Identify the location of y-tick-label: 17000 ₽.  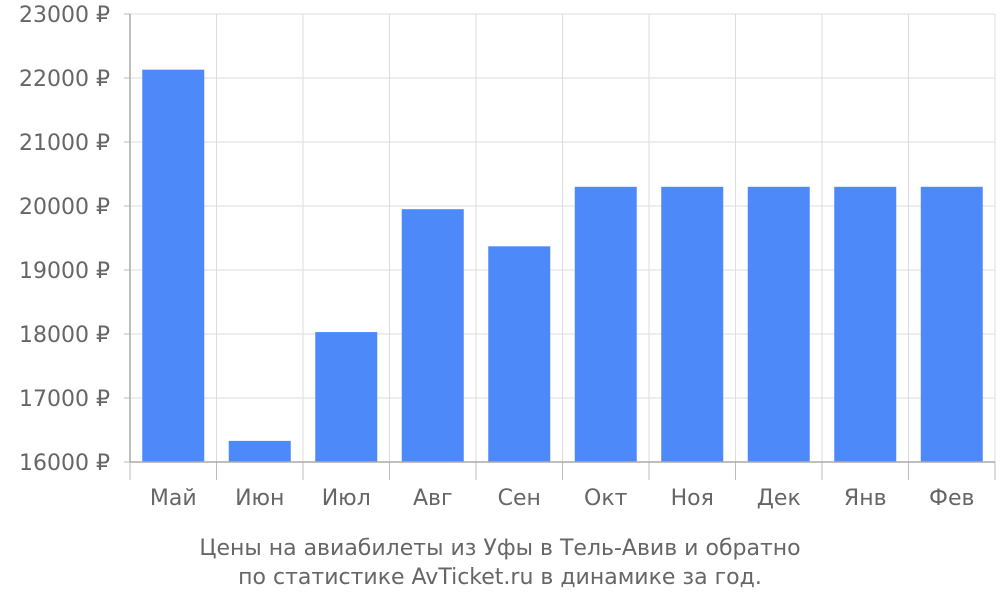
(64, 399).